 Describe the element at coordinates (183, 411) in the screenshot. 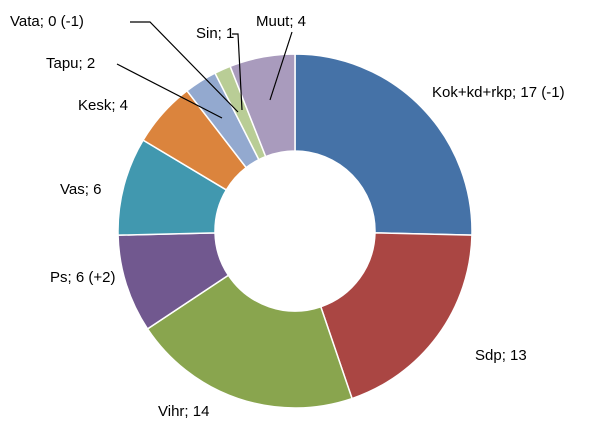

I see `data-label: Vihr; 14` at that location.